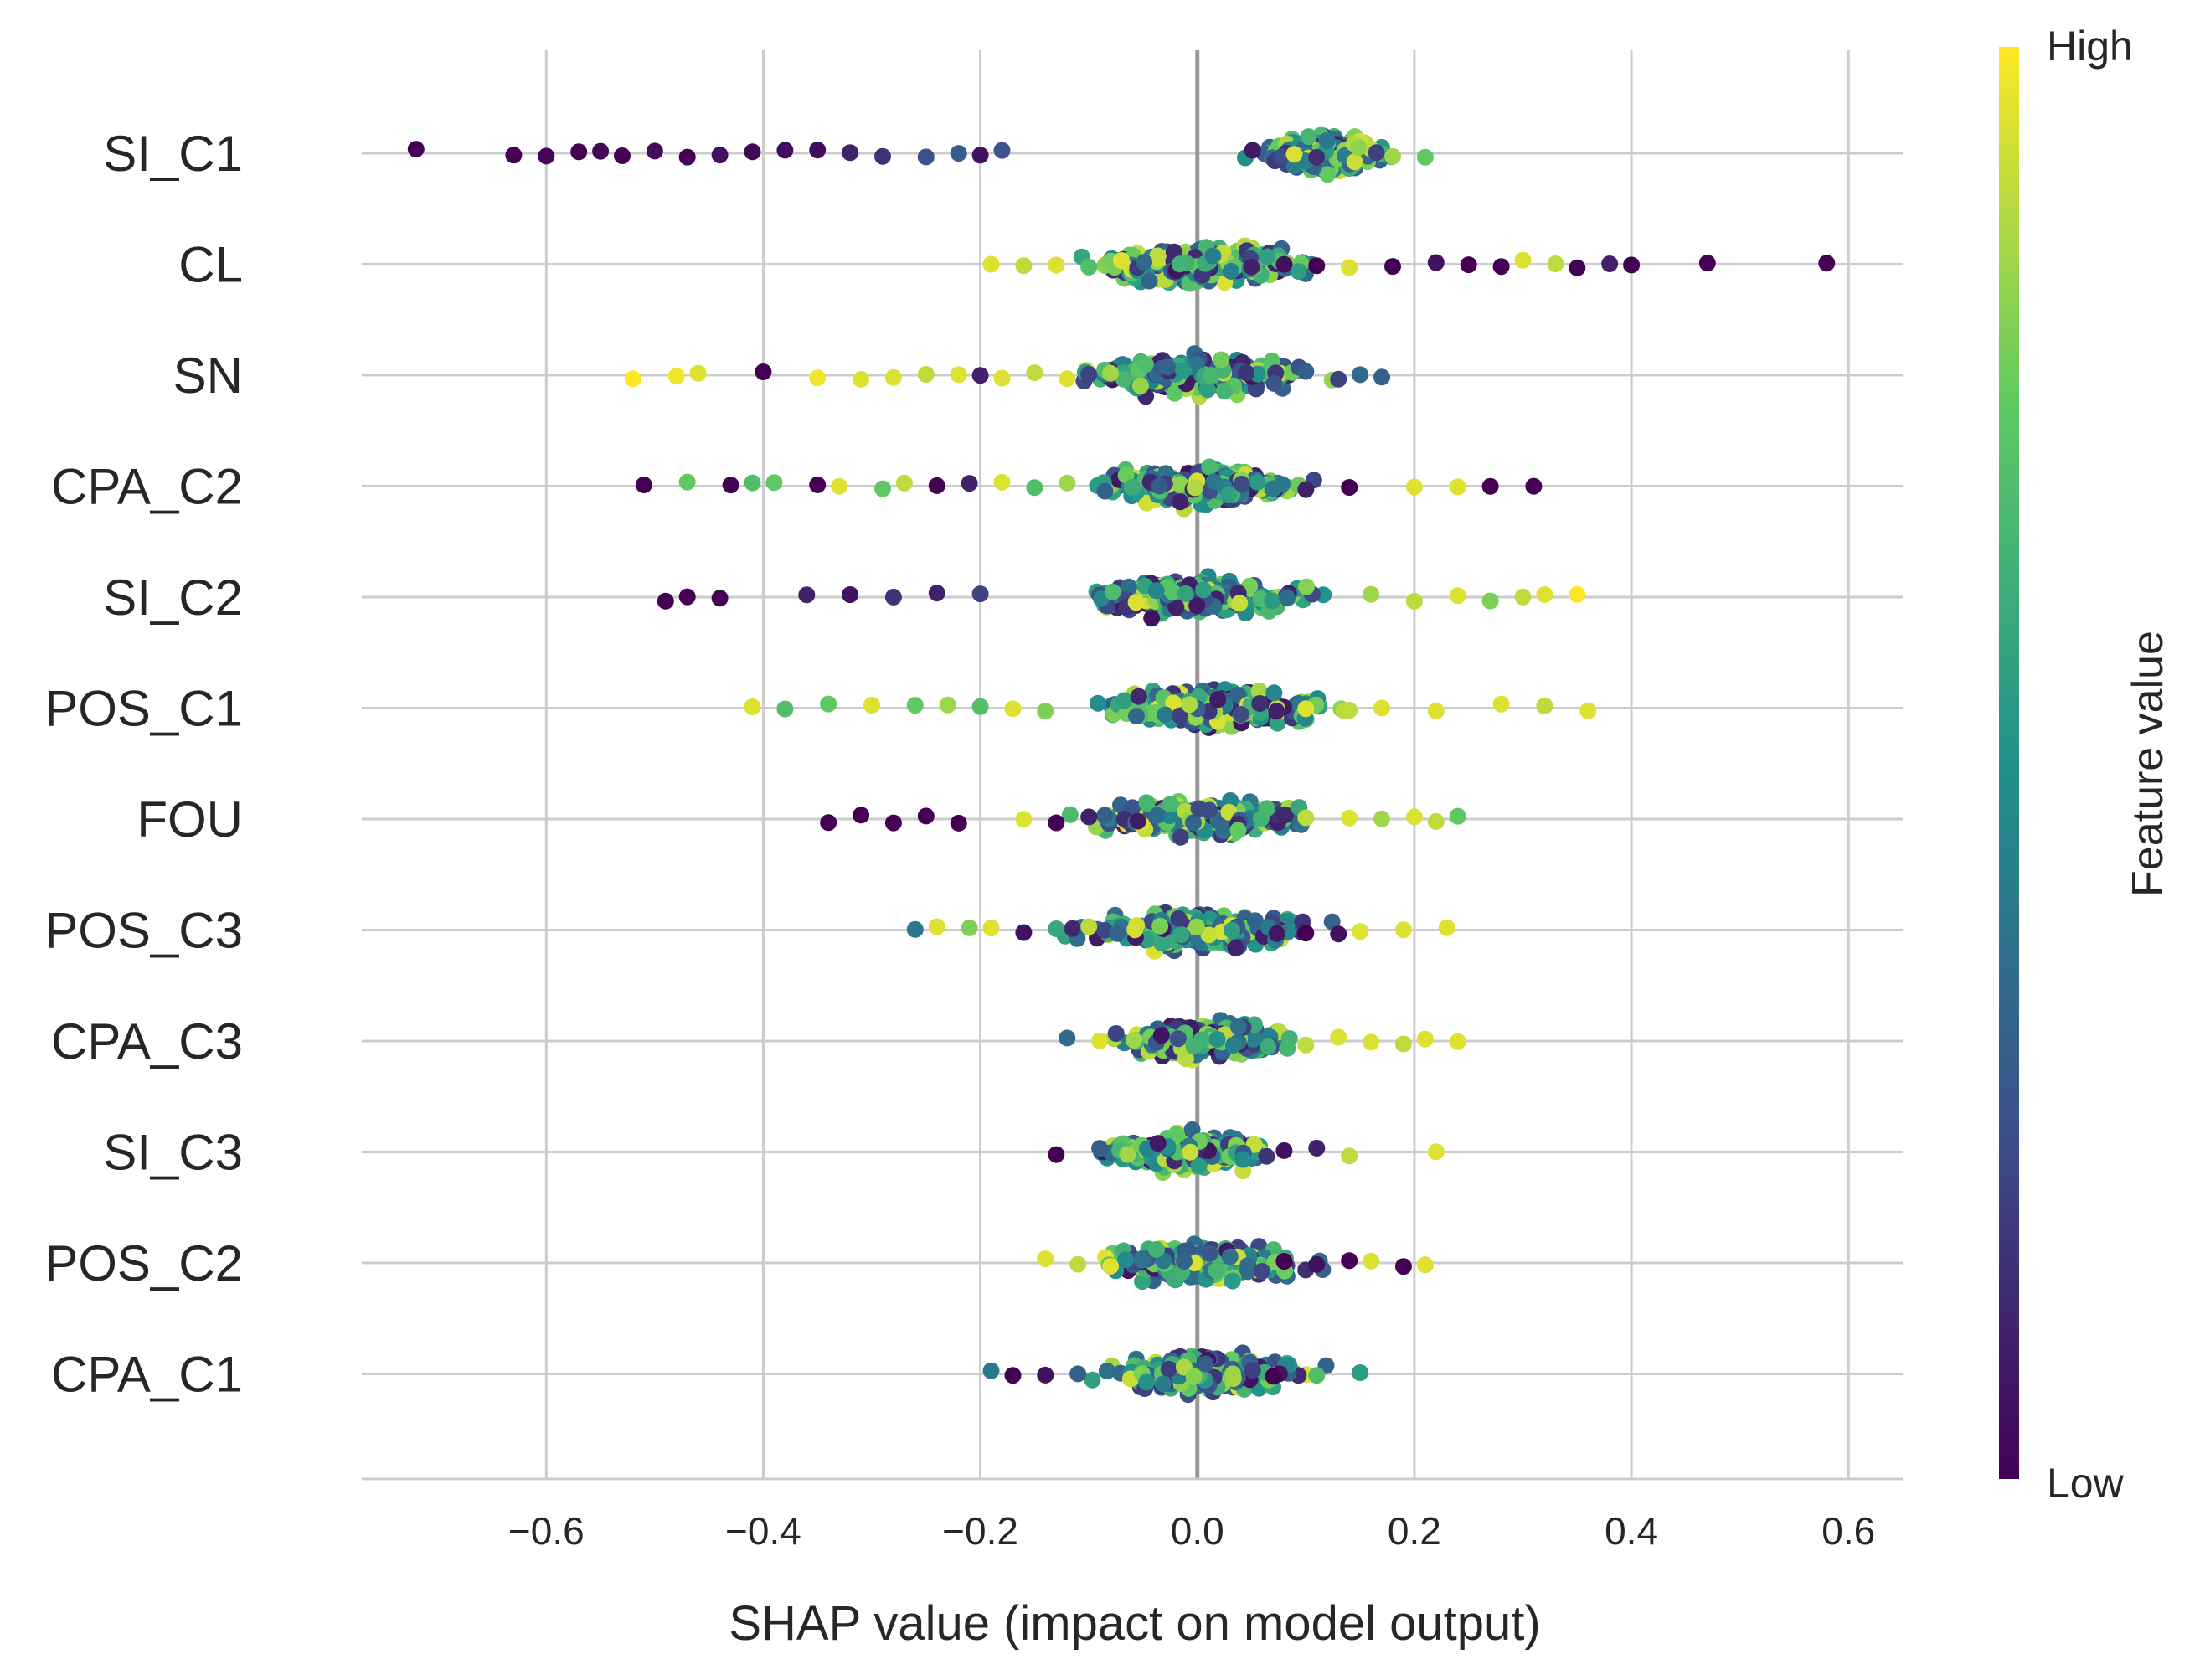 The width and height of the screenshot is (2205, 1680). What do you see at coordinates (173, 1153) in the screenshot?
I see `feature-label: SI_C3` at bounding box center [173, 1153].